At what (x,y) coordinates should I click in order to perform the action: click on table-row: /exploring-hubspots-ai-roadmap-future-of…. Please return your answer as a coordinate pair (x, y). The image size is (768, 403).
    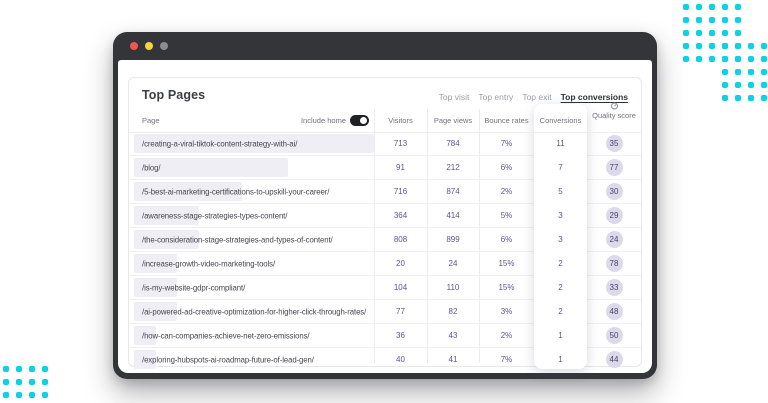
    Looking at the image, I should click on (385, 359).